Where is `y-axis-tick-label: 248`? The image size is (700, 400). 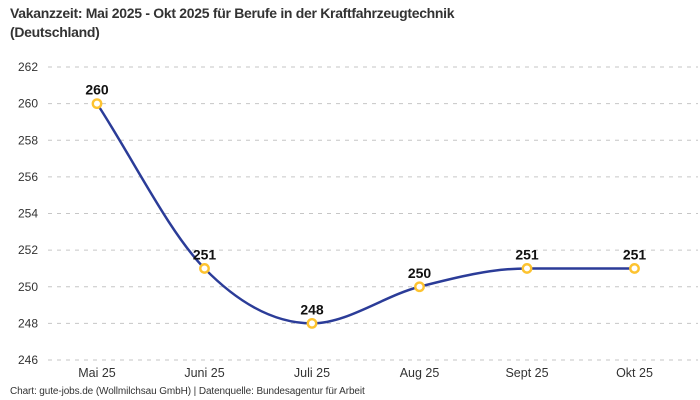 y-axis-tick-label: 248 is located at coordinates (28, 323).